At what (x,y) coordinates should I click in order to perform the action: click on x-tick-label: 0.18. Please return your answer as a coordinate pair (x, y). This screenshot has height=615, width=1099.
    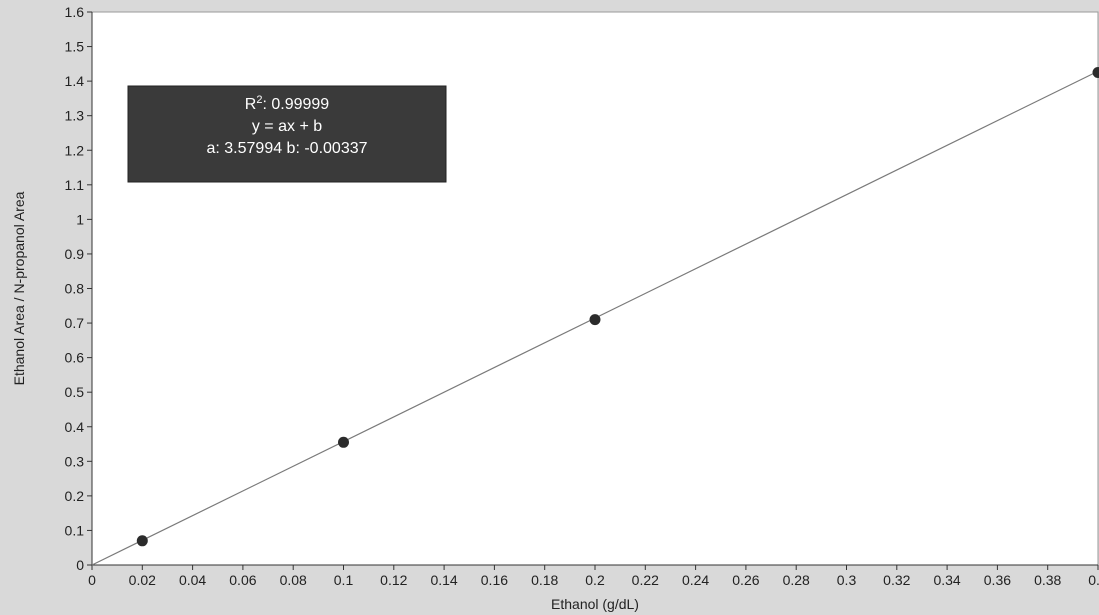
    Looking at the image, I should click on (544, 580).